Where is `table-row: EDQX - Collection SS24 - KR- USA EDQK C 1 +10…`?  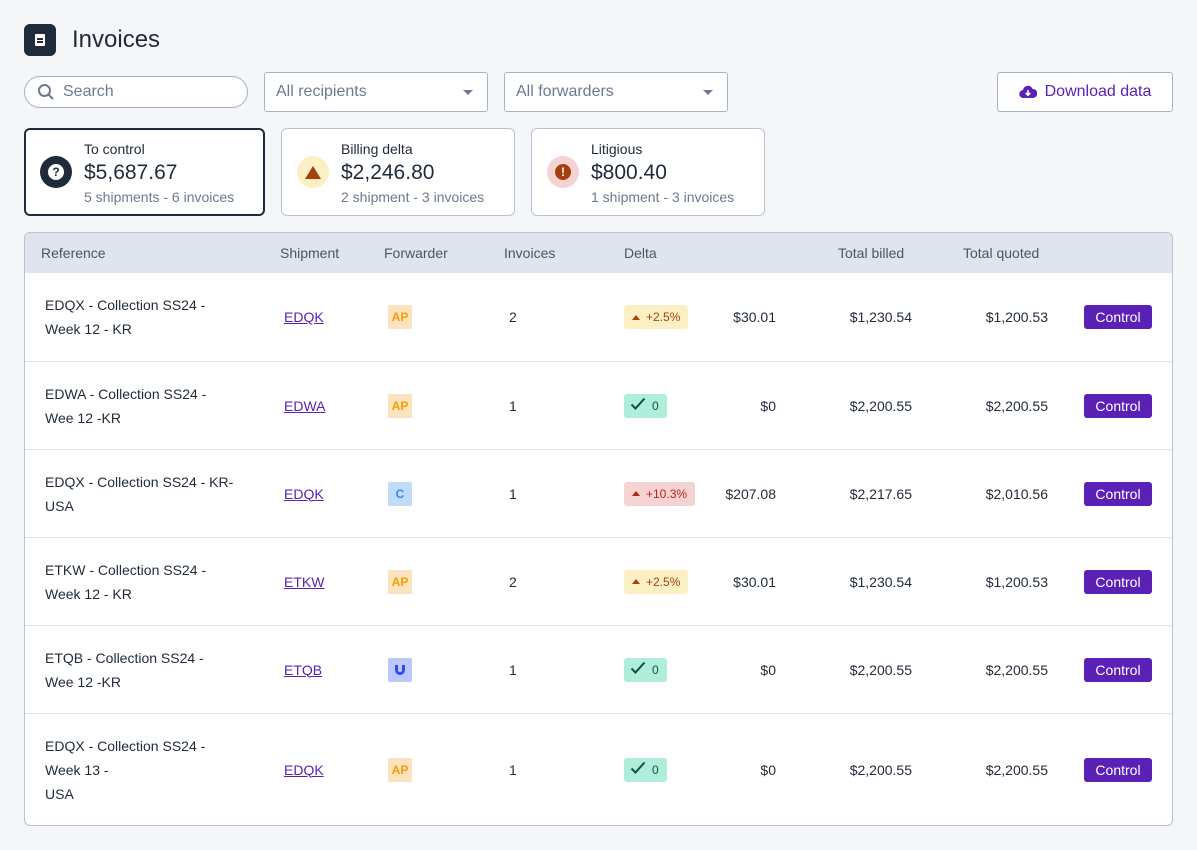
table-row: EDQX - Collection SS24 - KR- USA EDQK C 1 +10… is located at coordinates (598, 493).